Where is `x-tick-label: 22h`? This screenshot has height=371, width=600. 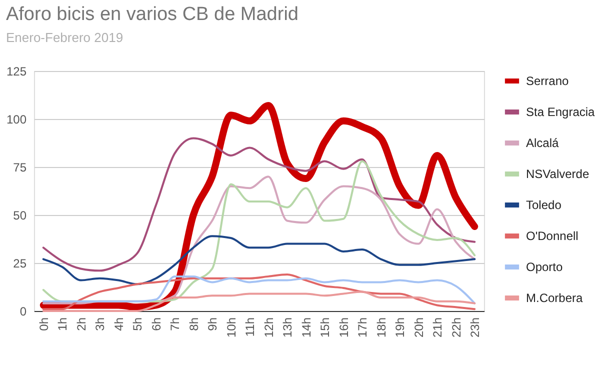 x-tick-label: 22h is located at coordinates (456, 328).